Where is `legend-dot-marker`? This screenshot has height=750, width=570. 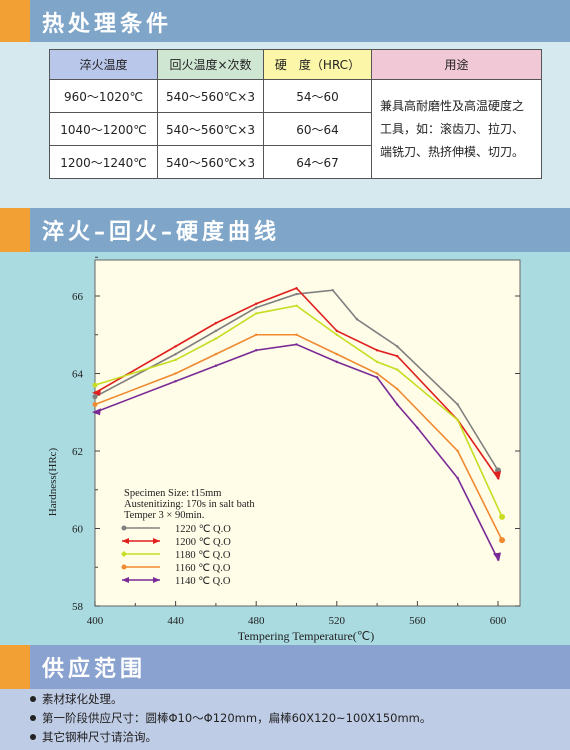 legend-dot-marker is located at coordinates (124, 528).